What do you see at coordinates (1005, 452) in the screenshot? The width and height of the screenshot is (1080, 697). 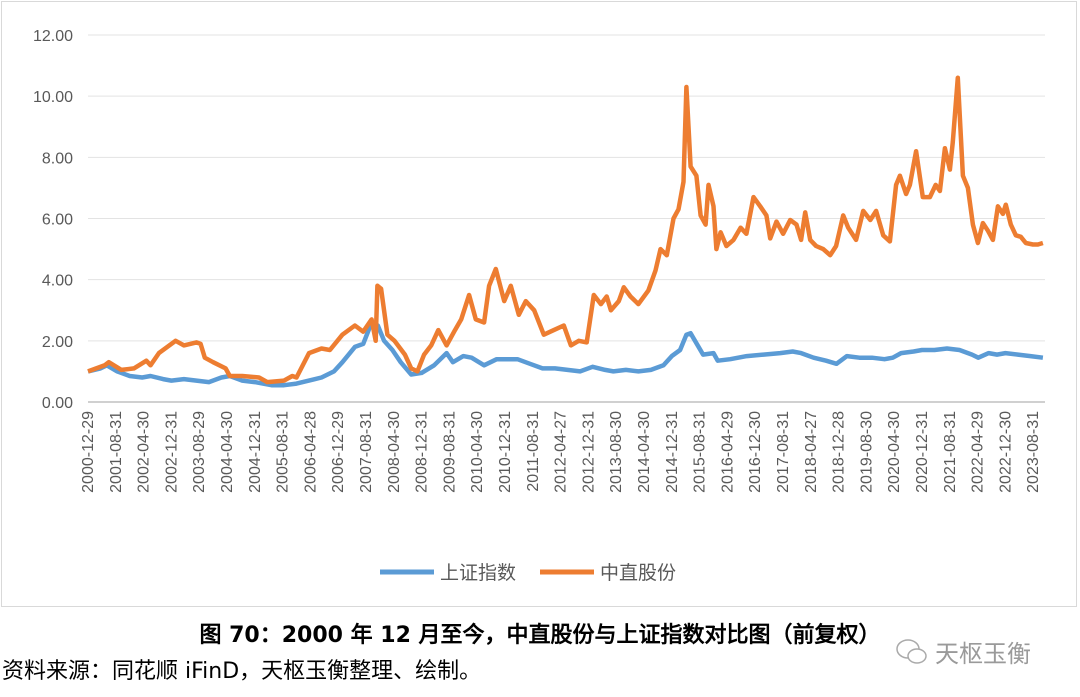 I see `x-tick-label: 2022-12-30` at bounding box center [1005, 452].